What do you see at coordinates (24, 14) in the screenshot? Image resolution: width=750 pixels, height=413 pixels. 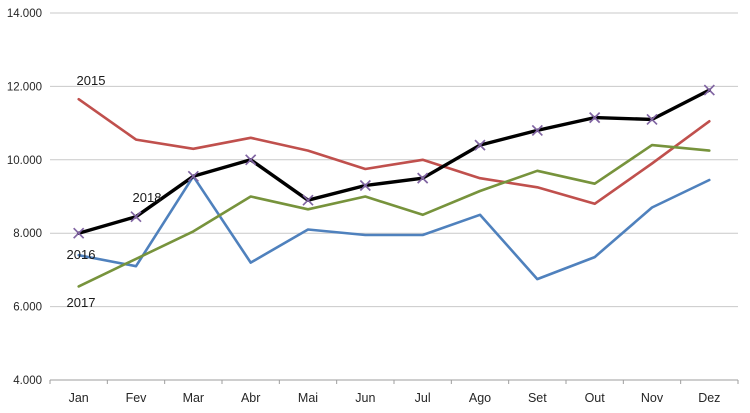 I see `y-axis-tick-label: 14.000` at bounding box center [24, 14].